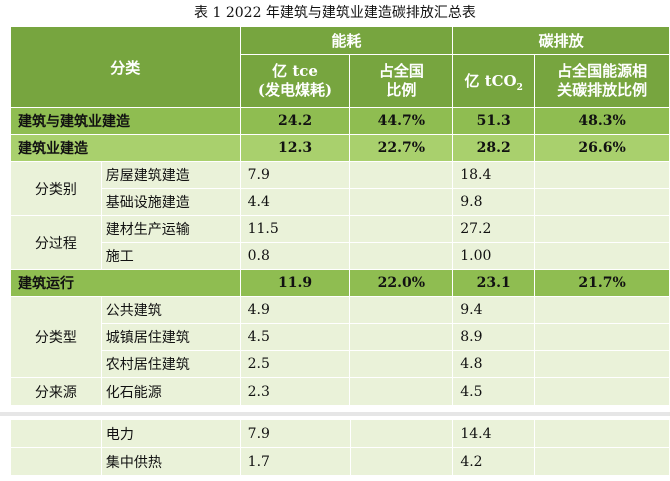  What do you see at coordinates (295, 90) in the screenshot?
I see `energy-unit-line2: (发电煤耗)` at bounding box center [295, 90].